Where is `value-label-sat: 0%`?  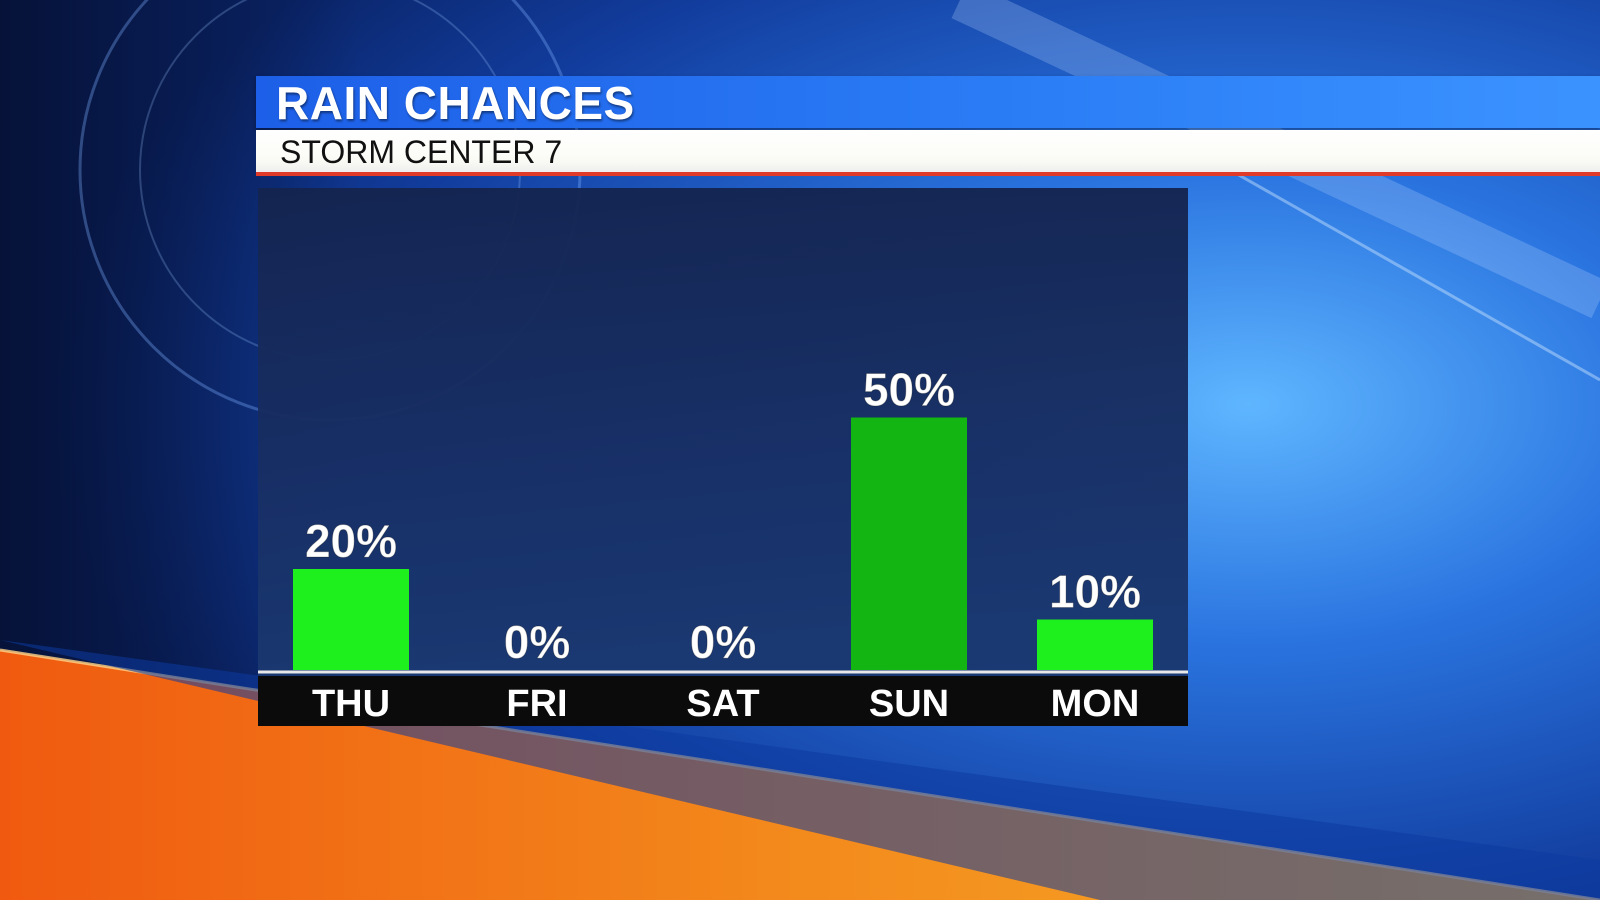 value-label-sat: 0% is located at coordinates (723, 642).